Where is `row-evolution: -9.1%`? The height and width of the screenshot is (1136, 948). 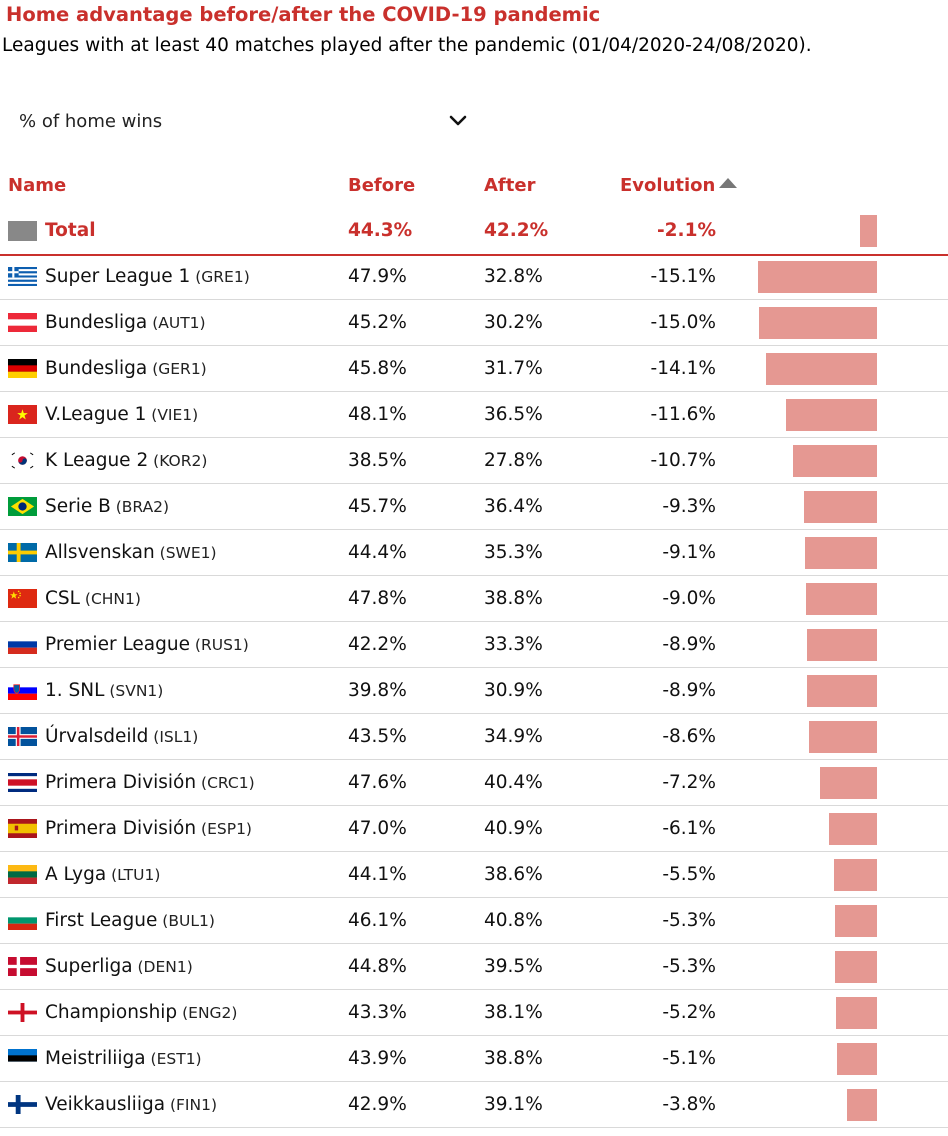
row-evolution: -9.1% is located at coordinates (689, 552).